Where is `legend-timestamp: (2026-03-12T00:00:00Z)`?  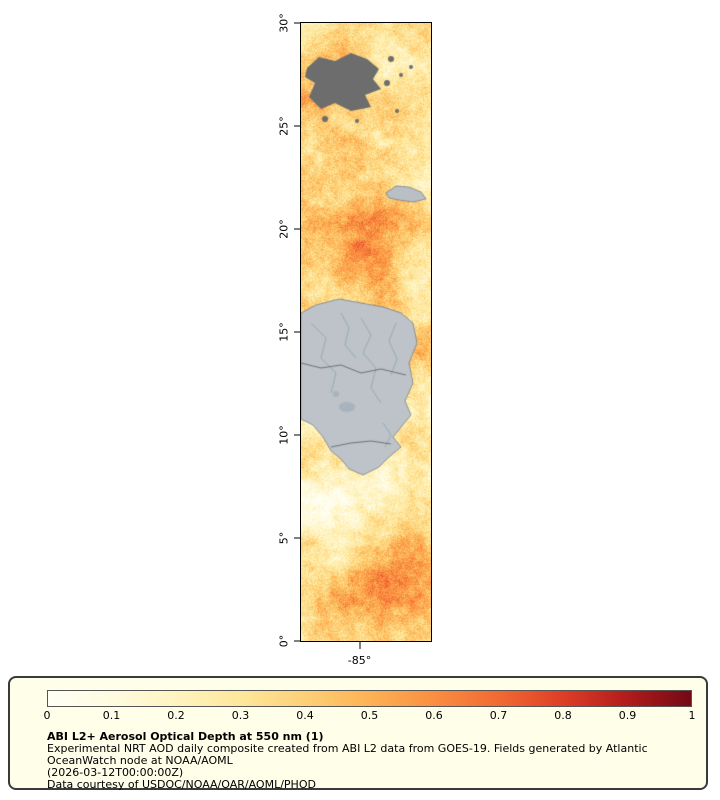
legend-timestamp: (2026-03-12T00:00:00Z) is located at coordinates (115, 772).